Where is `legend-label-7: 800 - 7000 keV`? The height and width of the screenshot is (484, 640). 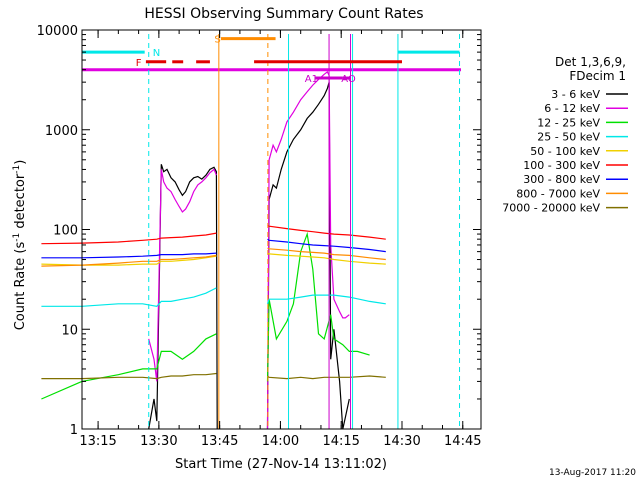 legend-label-7: 800 - 7000 keV is located at coordinates (558, 193).